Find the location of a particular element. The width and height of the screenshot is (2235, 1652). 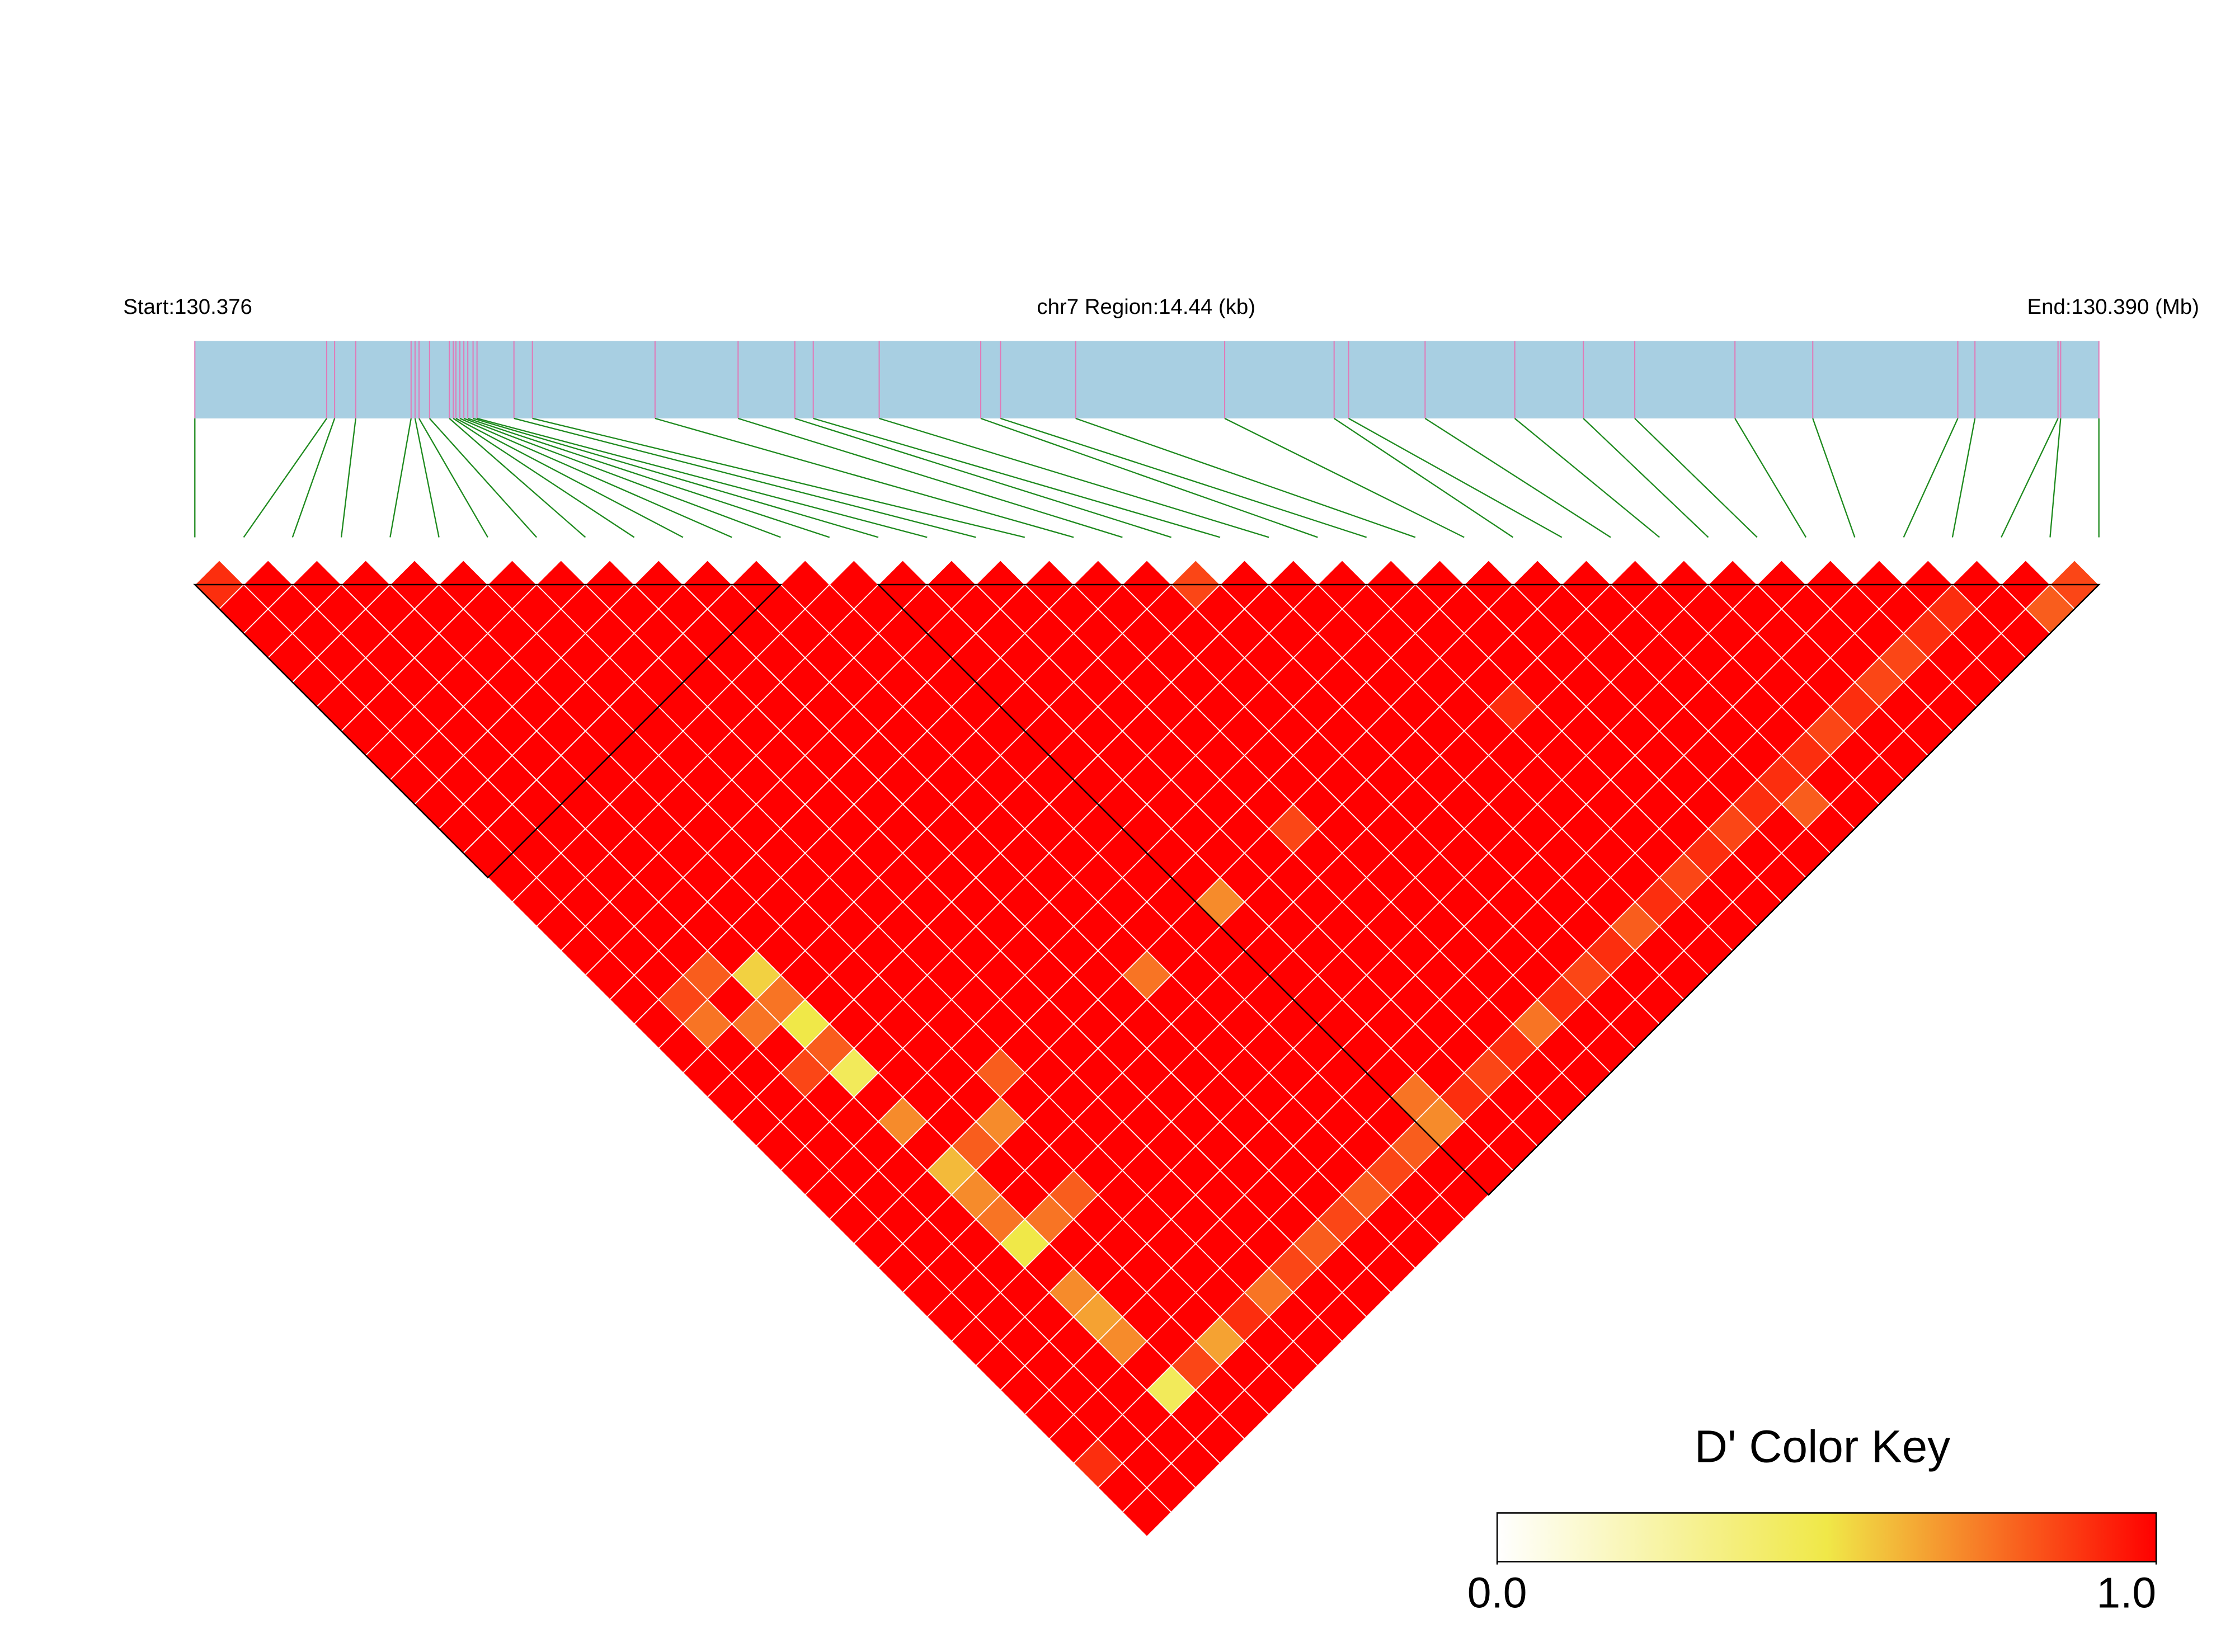

region-bar is located at coordinates (1147, 379).